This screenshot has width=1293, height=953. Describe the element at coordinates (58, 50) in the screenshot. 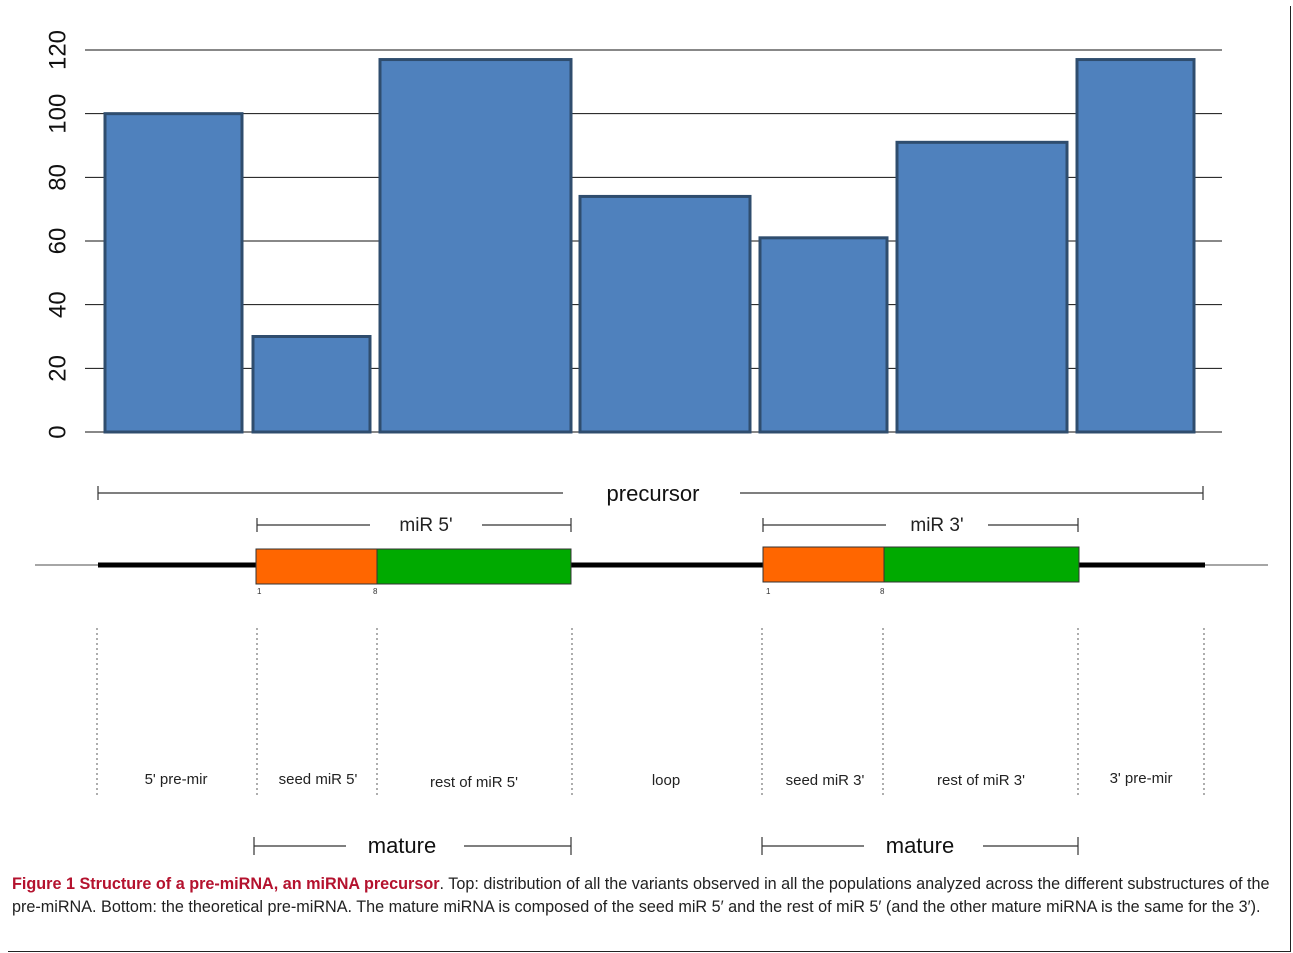

I see `y-tick-label-120: 120` at that location.